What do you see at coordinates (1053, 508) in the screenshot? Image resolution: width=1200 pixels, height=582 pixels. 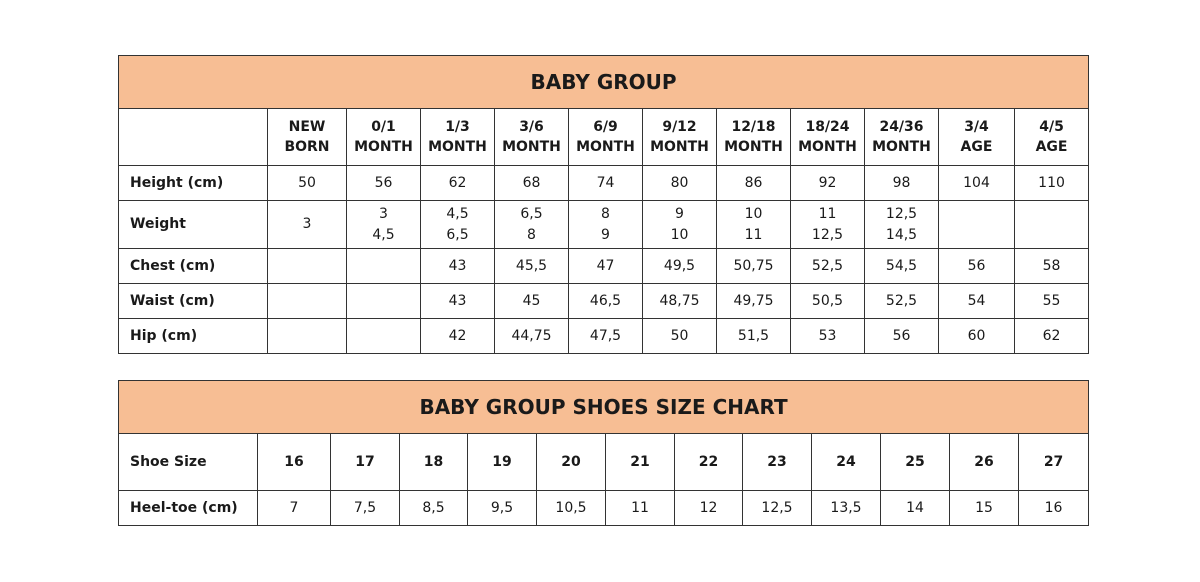 I see `heel-toe-cell: 16` at bounding box center [1053, 508].